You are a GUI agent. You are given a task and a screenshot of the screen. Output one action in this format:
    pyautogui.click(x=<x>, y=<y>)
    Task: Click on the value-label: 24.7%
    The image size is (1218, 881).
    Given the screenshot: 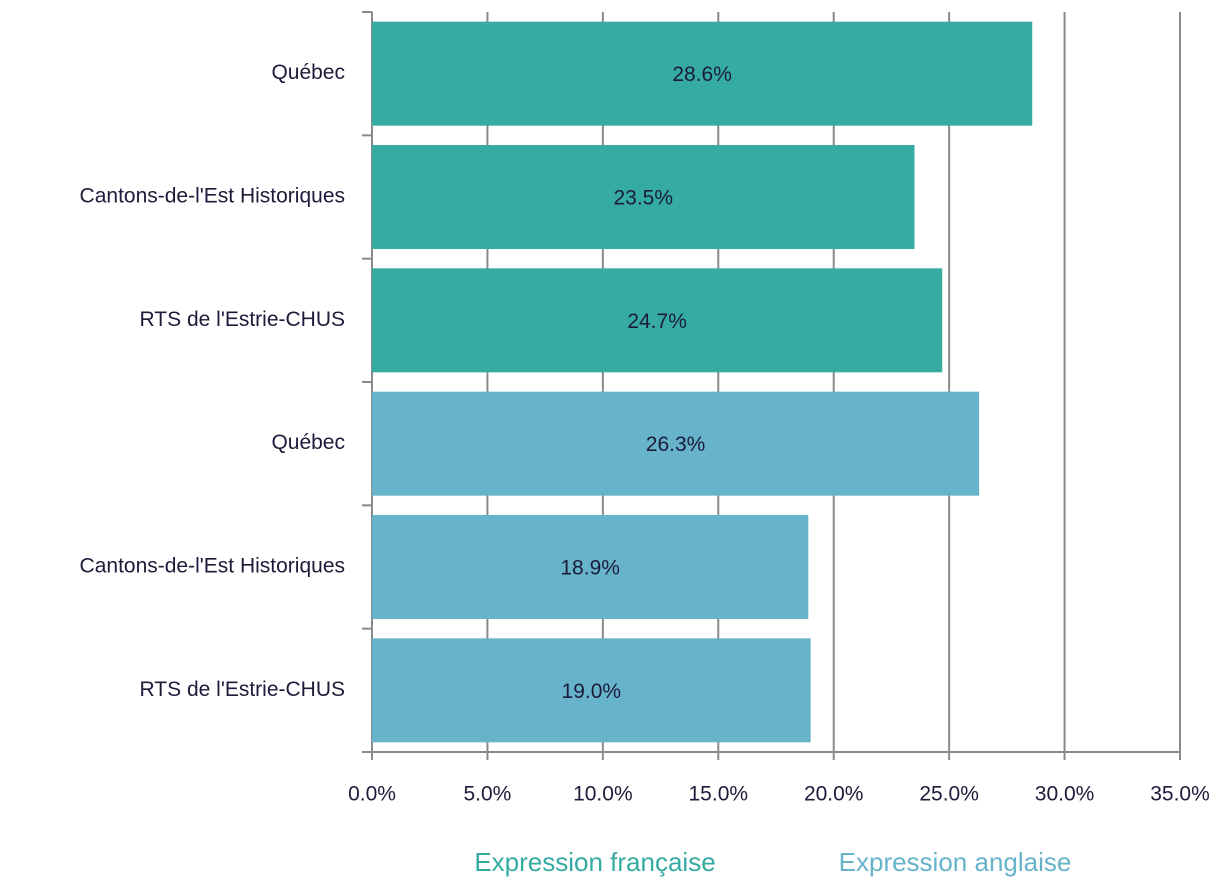 What is the action you would take?
    pyautogui.click(x=657, y=321)
    